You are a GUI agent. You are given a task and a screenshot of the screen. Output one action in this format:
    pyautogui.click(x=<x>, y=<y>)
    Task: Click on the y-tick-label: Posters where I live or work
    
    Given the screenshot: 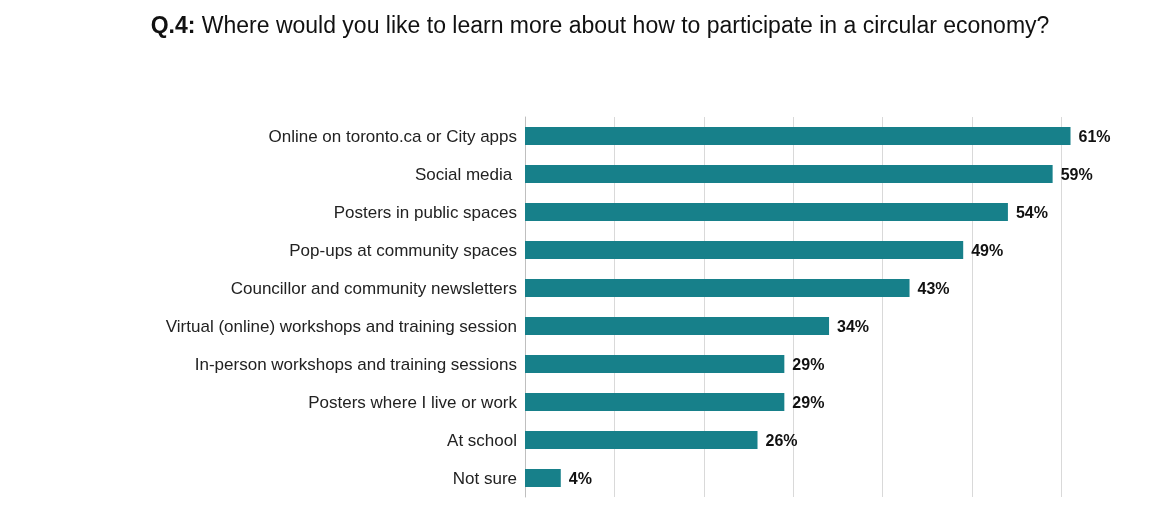 What is the action you would take?
    pyautogui.click(x=413, y=402)
    